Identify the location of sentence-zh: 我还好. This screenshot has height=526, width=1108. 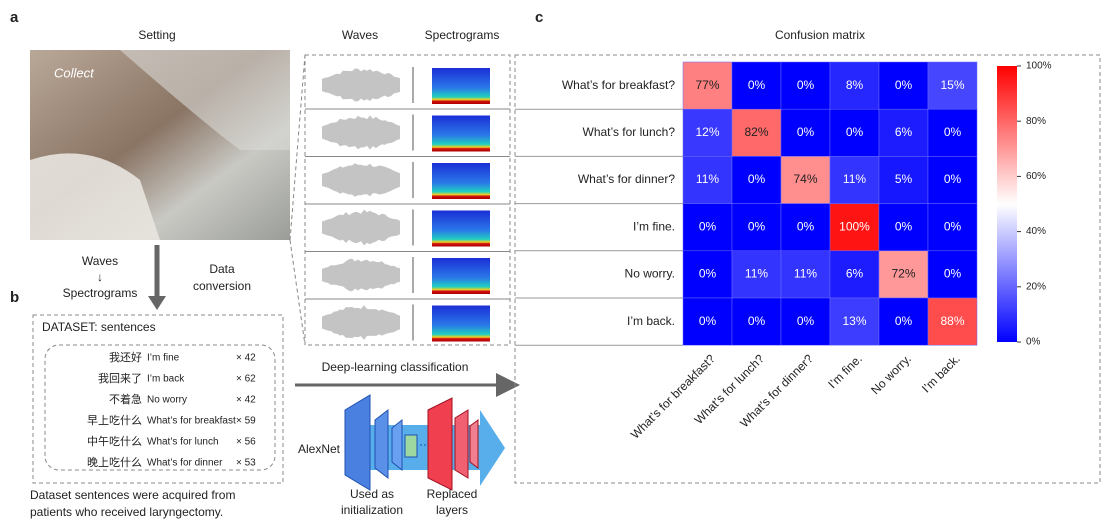
(125, 357).